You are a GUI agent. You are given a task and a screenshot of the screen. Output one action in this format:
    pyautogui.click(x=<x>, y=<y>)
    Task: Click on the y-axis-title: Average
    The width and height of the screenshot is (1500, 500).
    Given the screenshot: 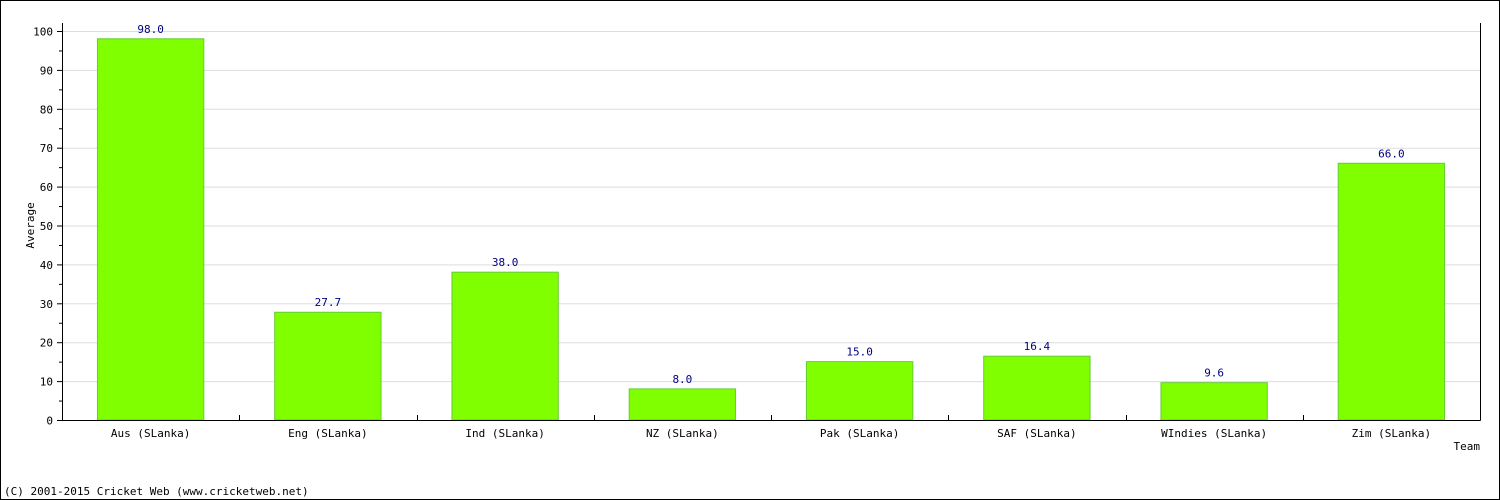 What is the action you would take?
    pyautogui.click(x=30, y=225)
    